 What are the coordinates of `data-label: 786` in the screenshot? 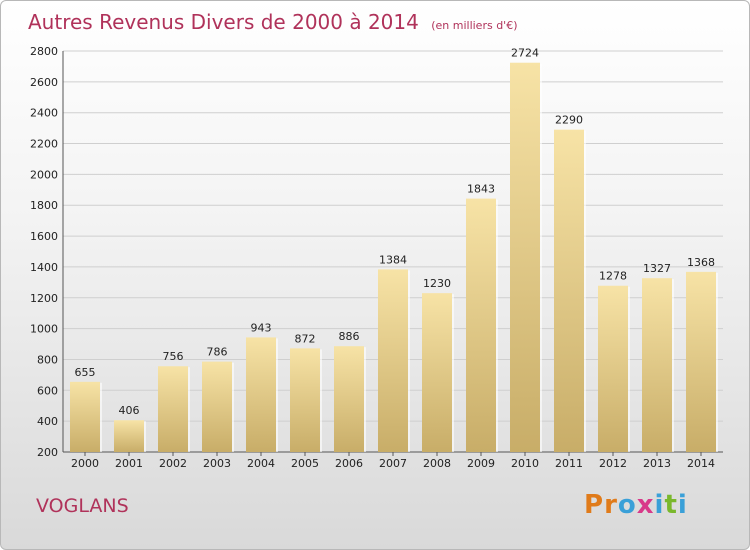 It's located at (217, 352).